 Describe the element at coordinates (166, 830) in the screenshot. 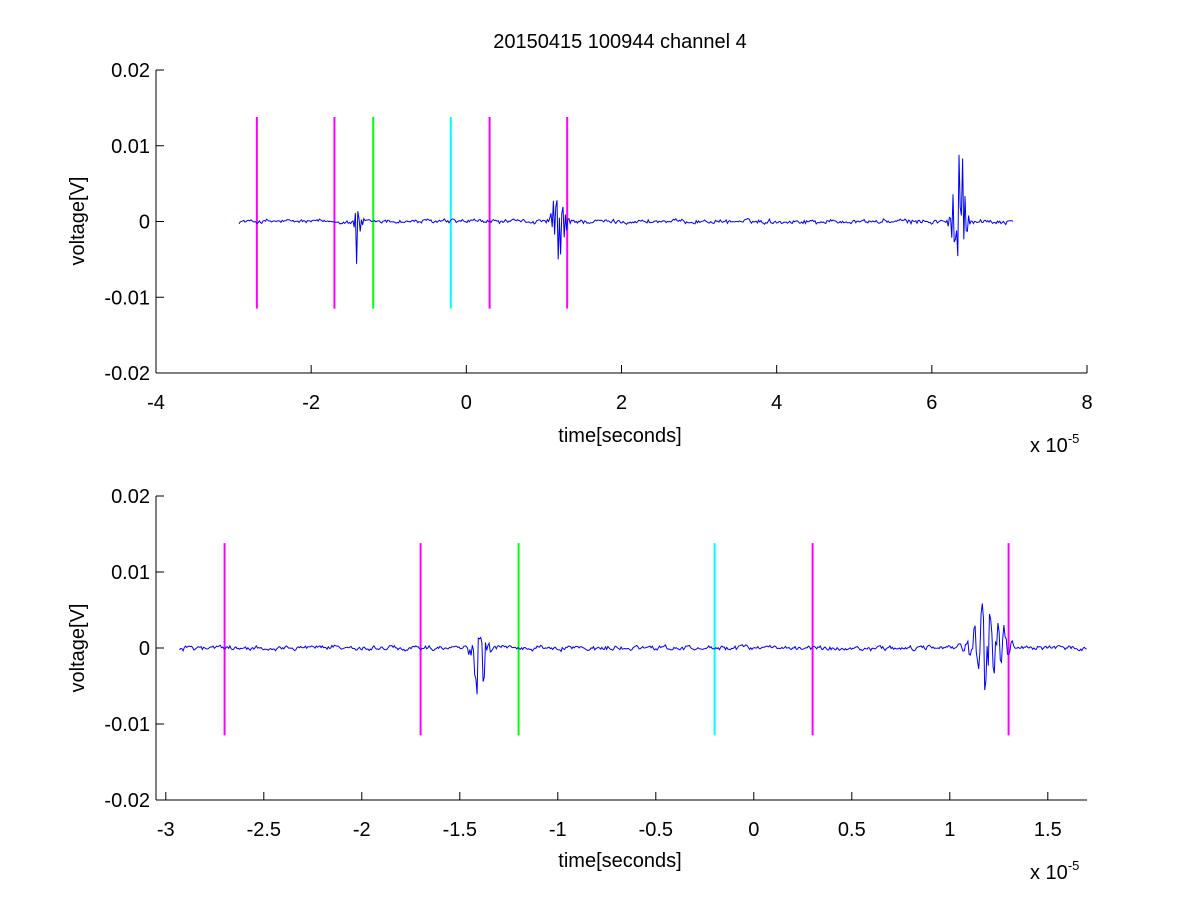

I see `x-tick-label: -3` at that location.